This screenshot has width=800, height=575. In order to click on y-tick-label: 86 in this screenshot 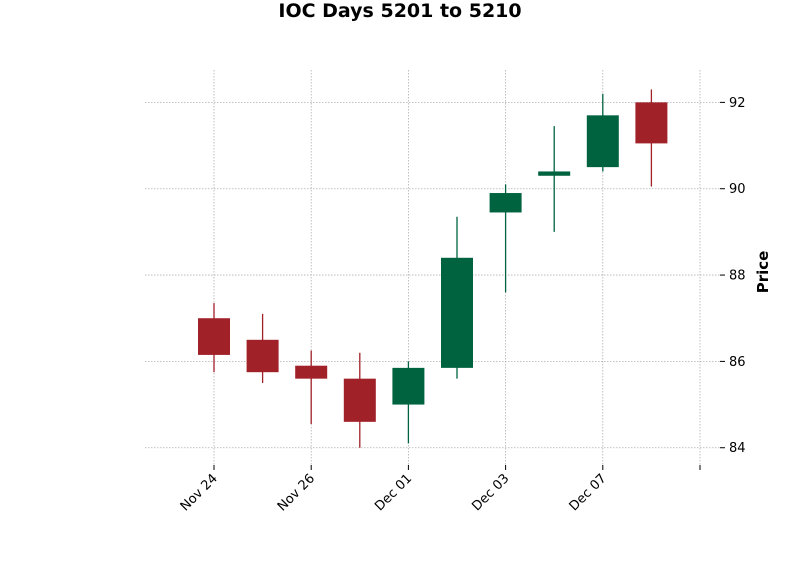, I will do `click(737, 362)`.